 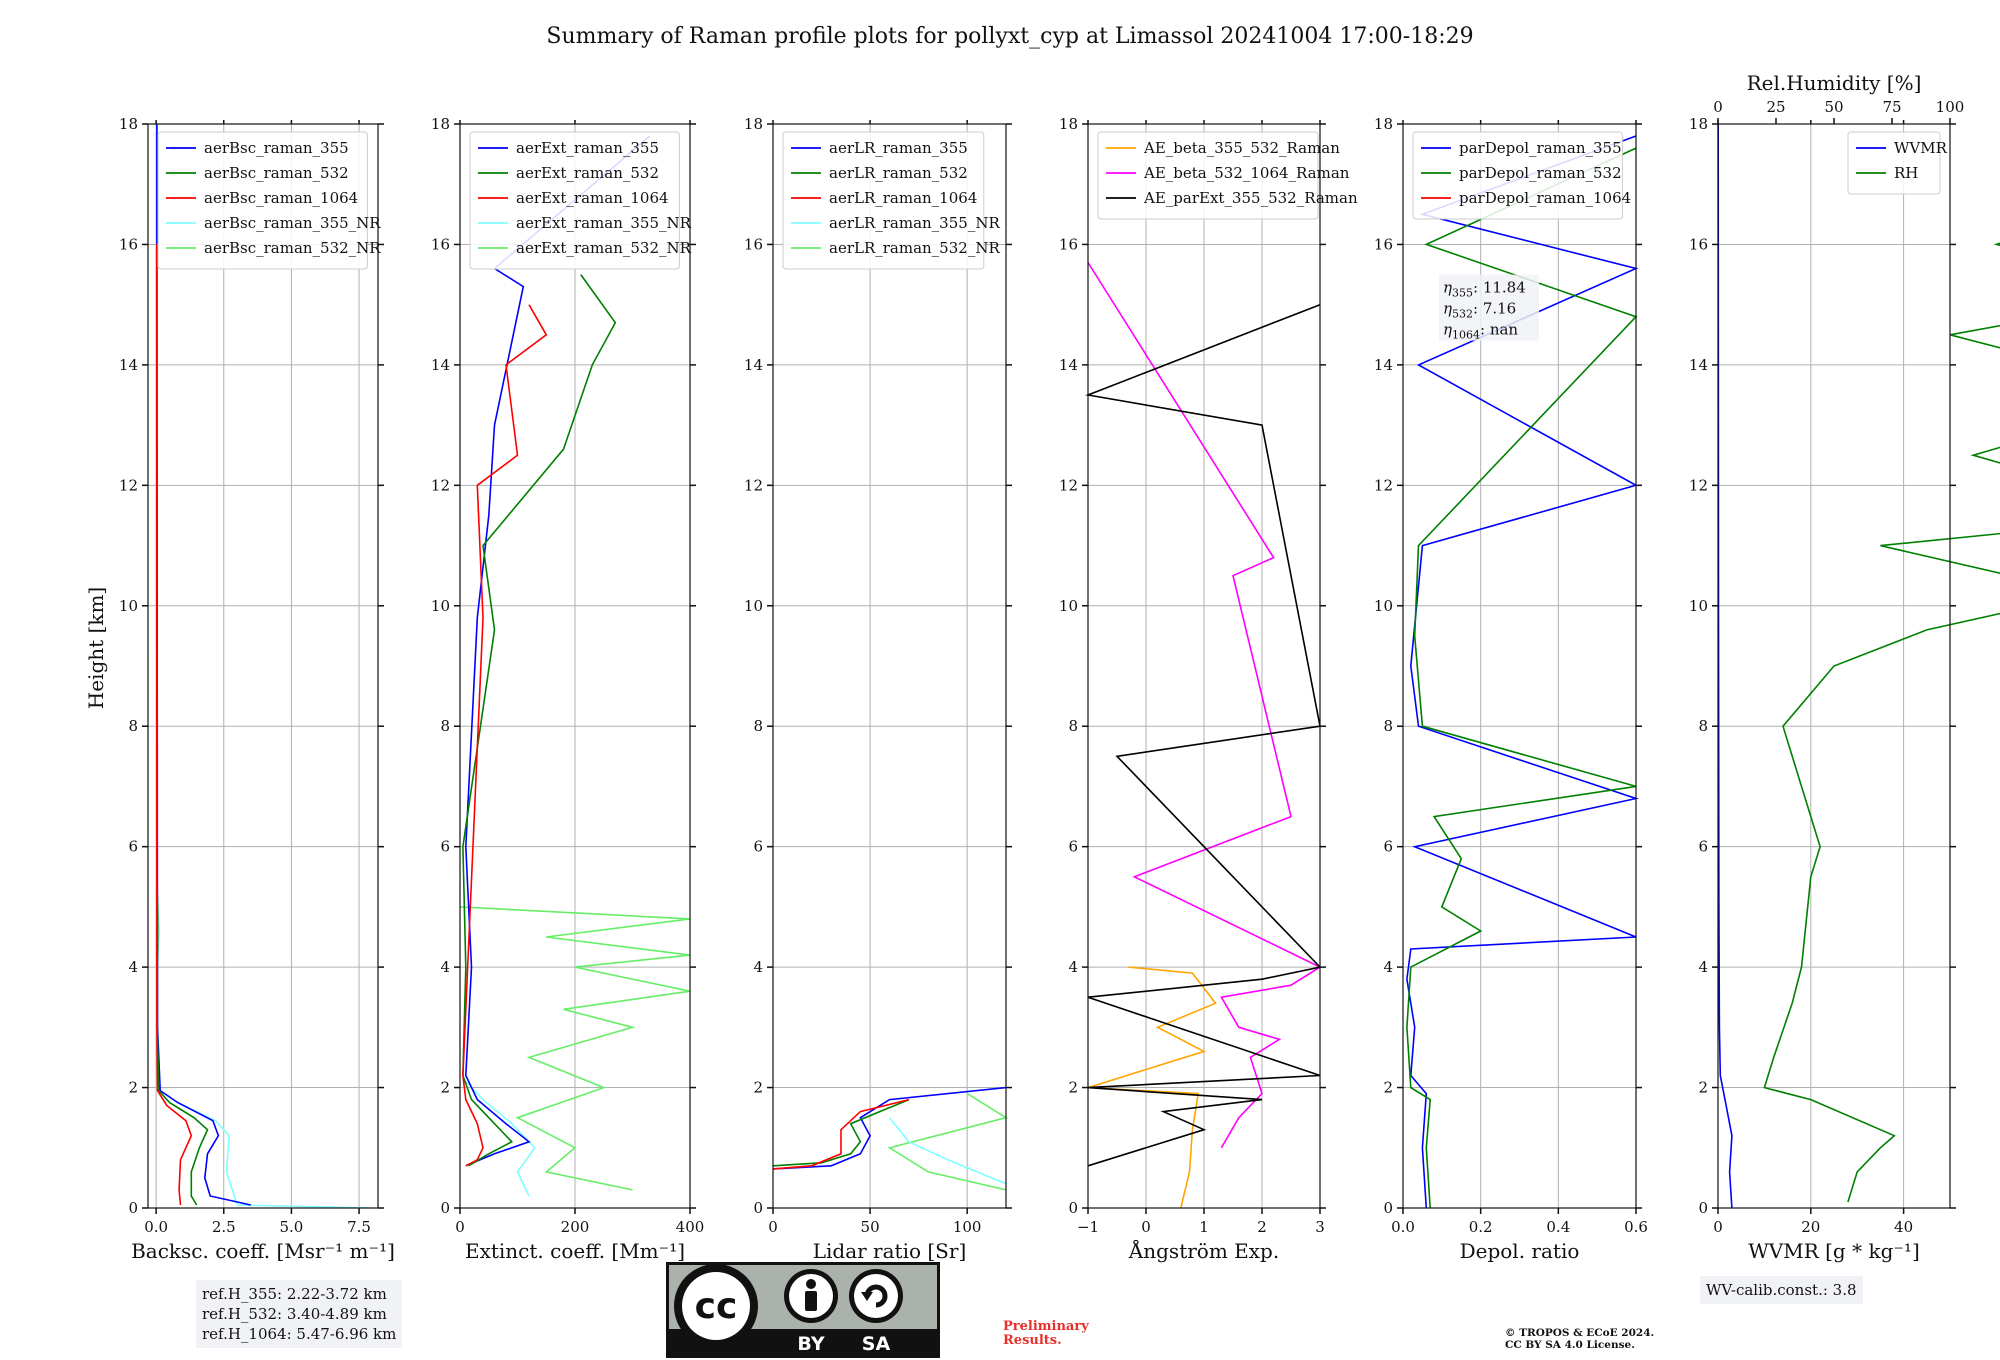 I want to click on x-axis-label: Extinct. coeff. [Mm⁻¹], so click(x=575, y=1251).